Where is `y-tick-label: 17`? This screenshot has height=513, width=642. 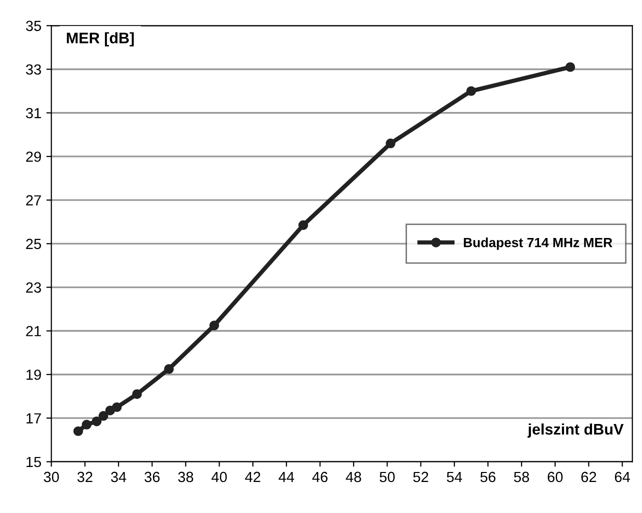 y-tick-label: 17 is located at coordinates (33, 418).